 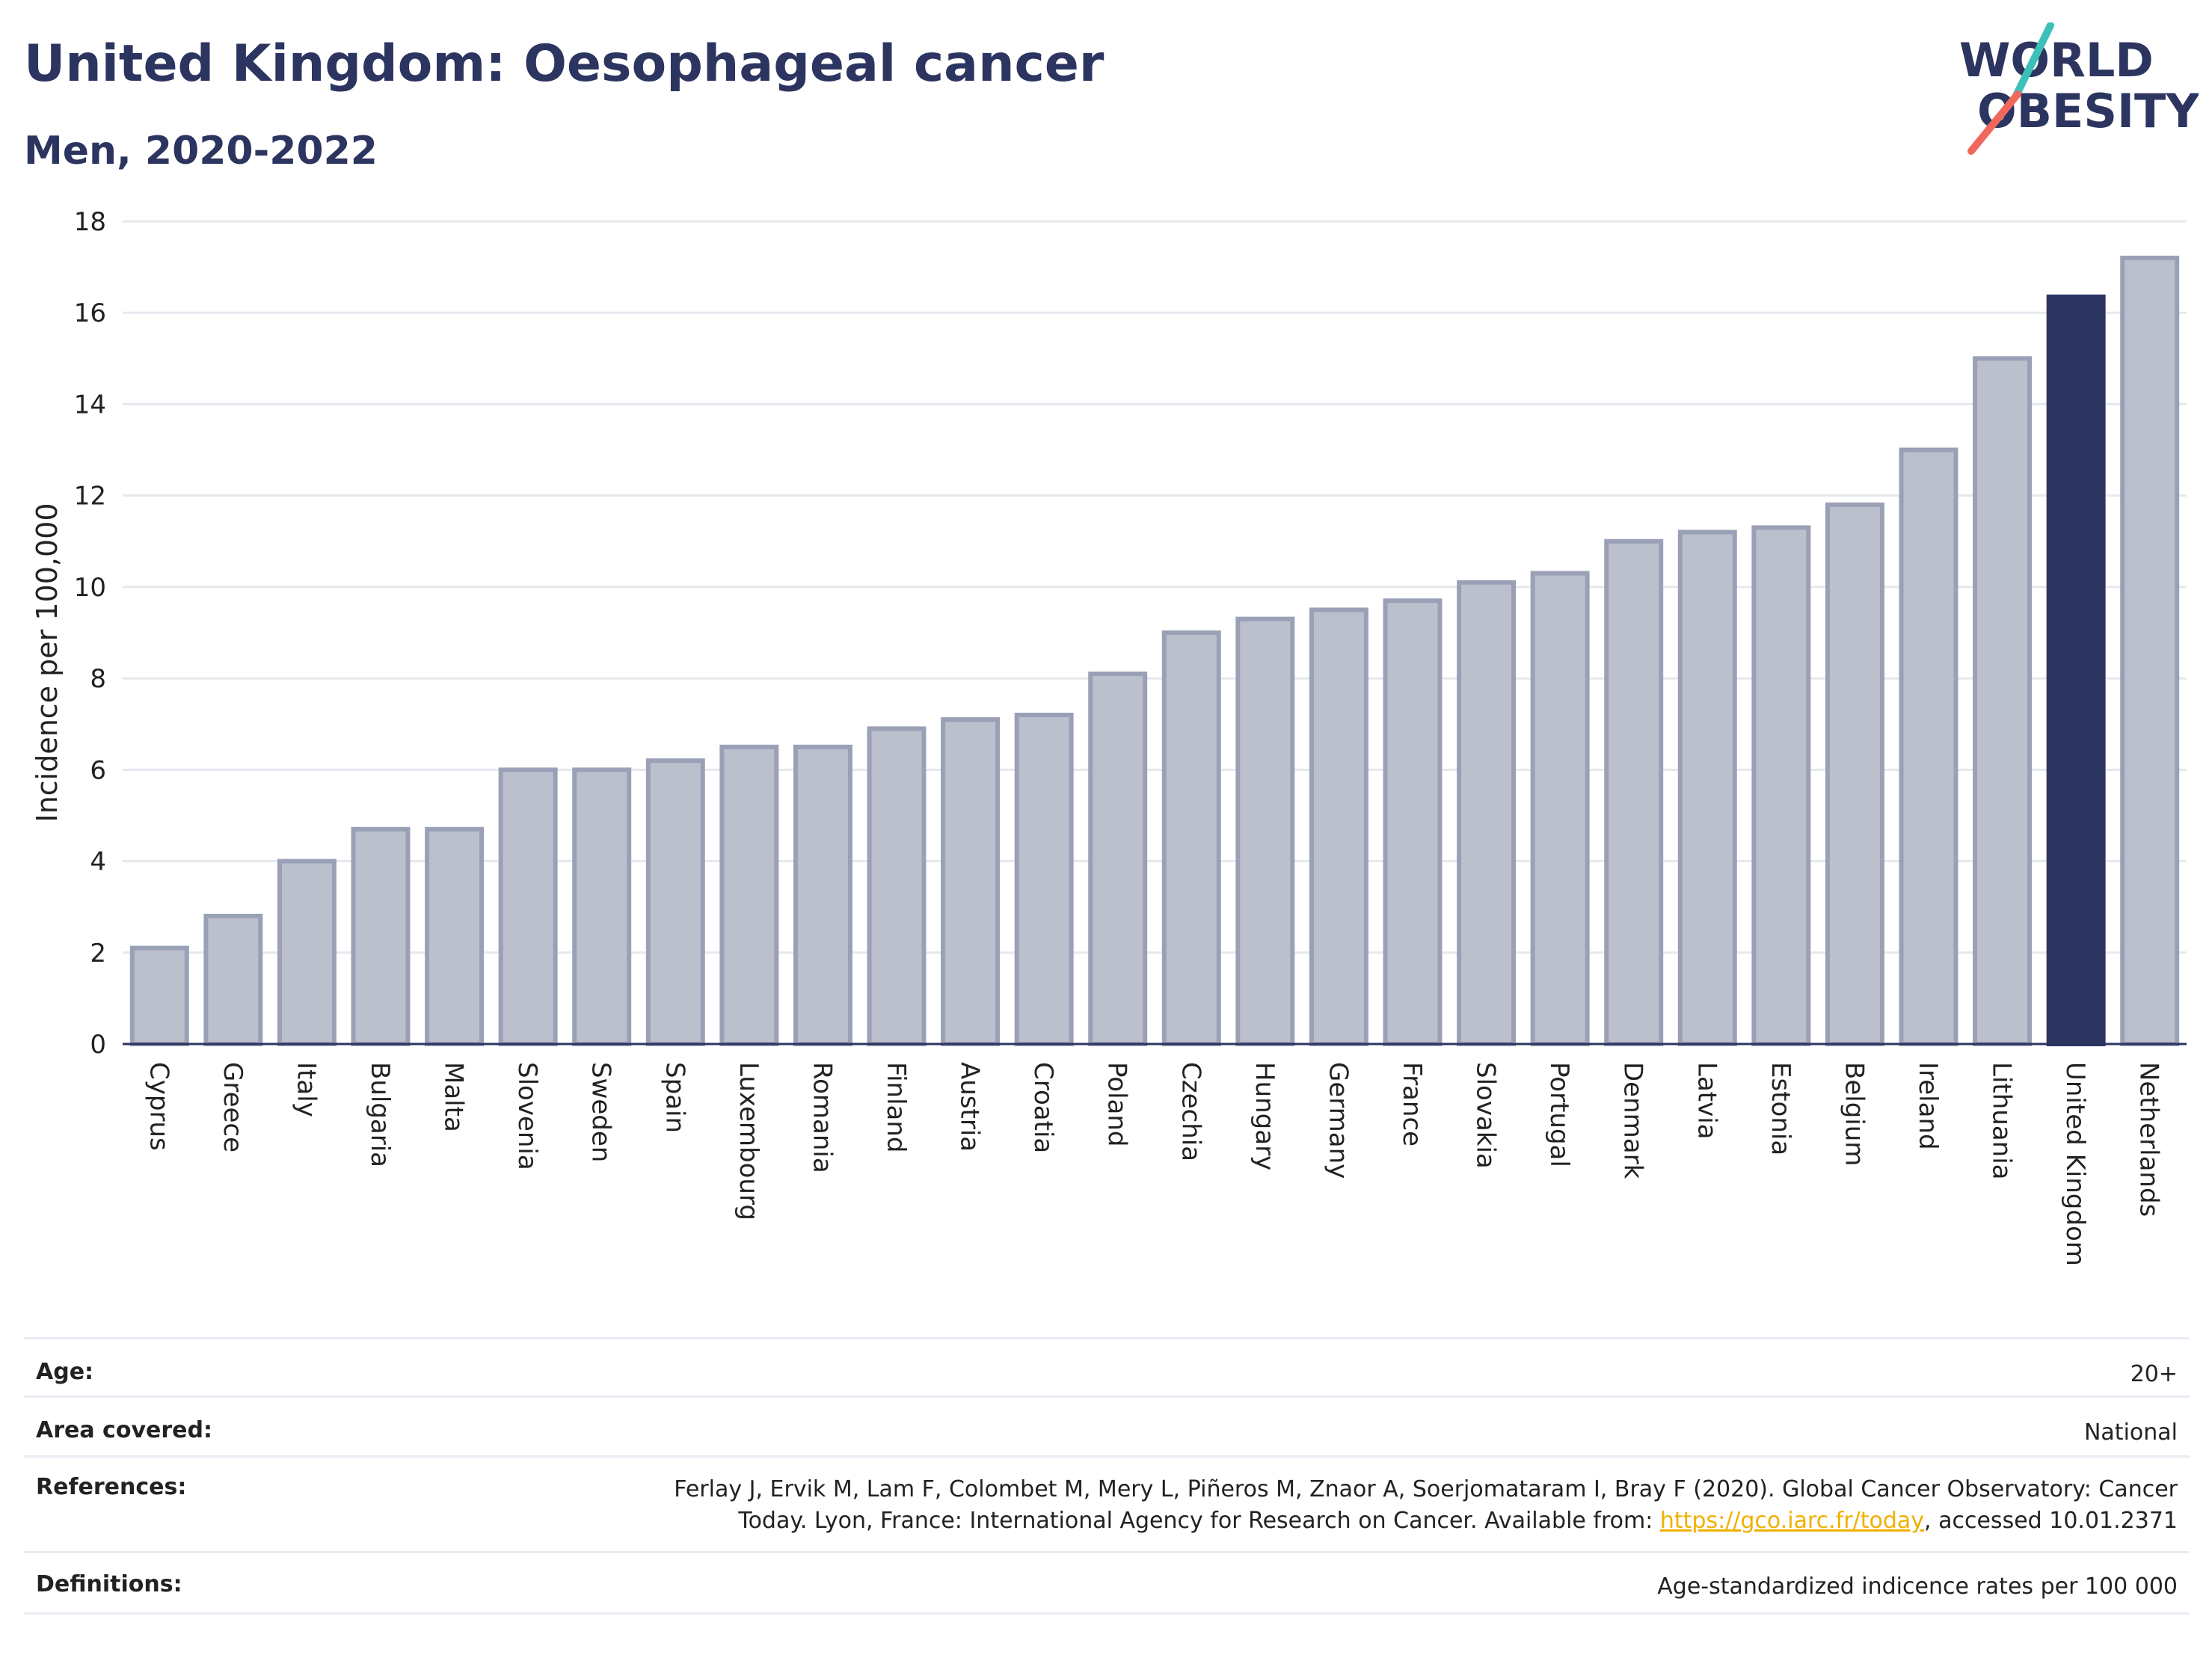 What do you see at coordinates (1560, 808) in the screenshot?
I see `bar-portugal` at bounding box center [1560, 808].